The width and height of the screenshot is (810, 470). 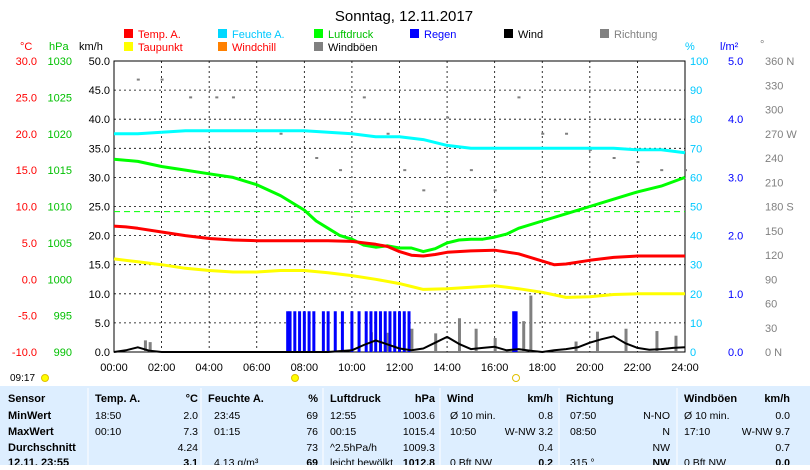 I want to click on stats-header: %, so click(x=313, y=399).